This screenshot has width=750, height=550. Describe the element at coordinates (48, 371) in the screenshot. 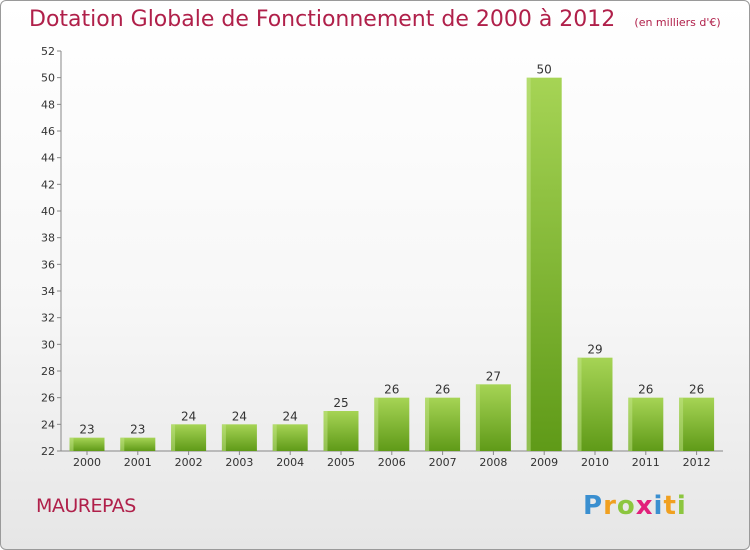

I see `y-tick-label: 28` at that location.